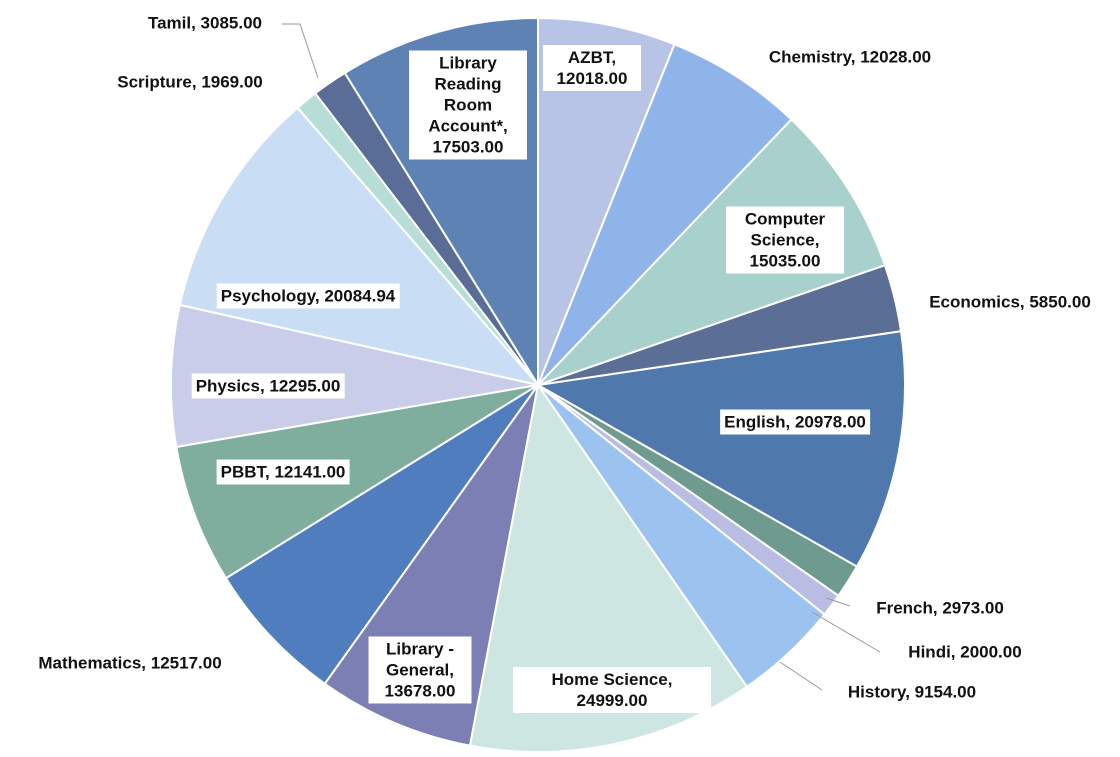 The width and height of the screenshot is (1120, 757). What do you see at coordinates (268, 386) in the screenshot?
I see `data-label: Physics, 12295.00` at bounding box center [268, 386].